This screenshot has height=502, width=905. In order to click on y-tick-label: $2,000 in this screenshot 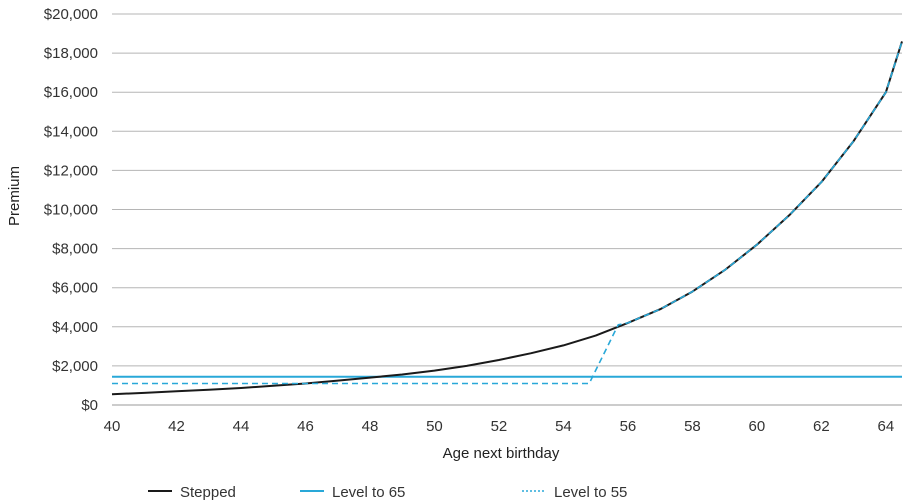, I will do `click(75, 366)`.